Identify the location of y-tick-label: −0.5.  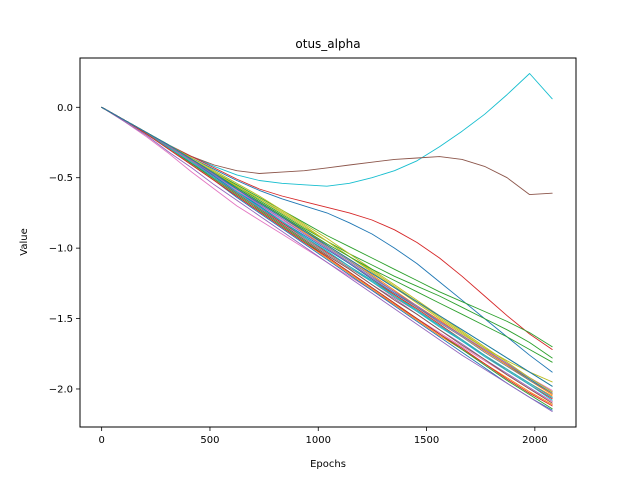
(61, 178).